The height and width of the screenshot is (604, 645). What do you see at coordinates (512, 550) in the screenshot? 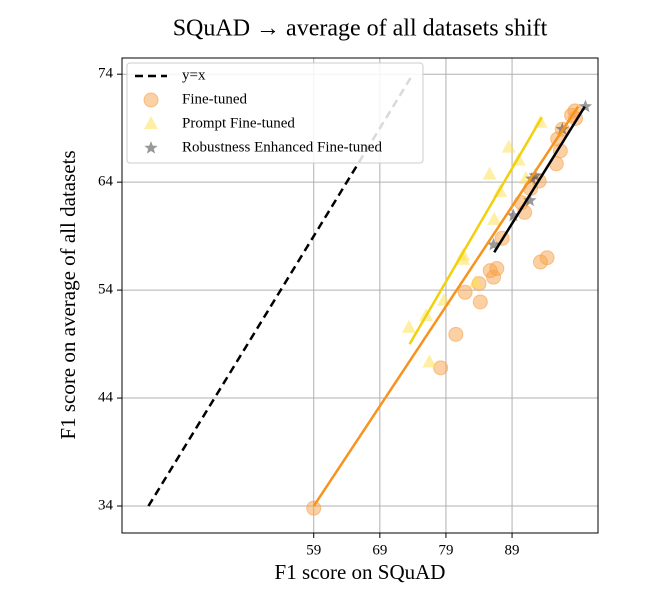
I see `x-tick-label: 89` at bounding box center [512, 550].